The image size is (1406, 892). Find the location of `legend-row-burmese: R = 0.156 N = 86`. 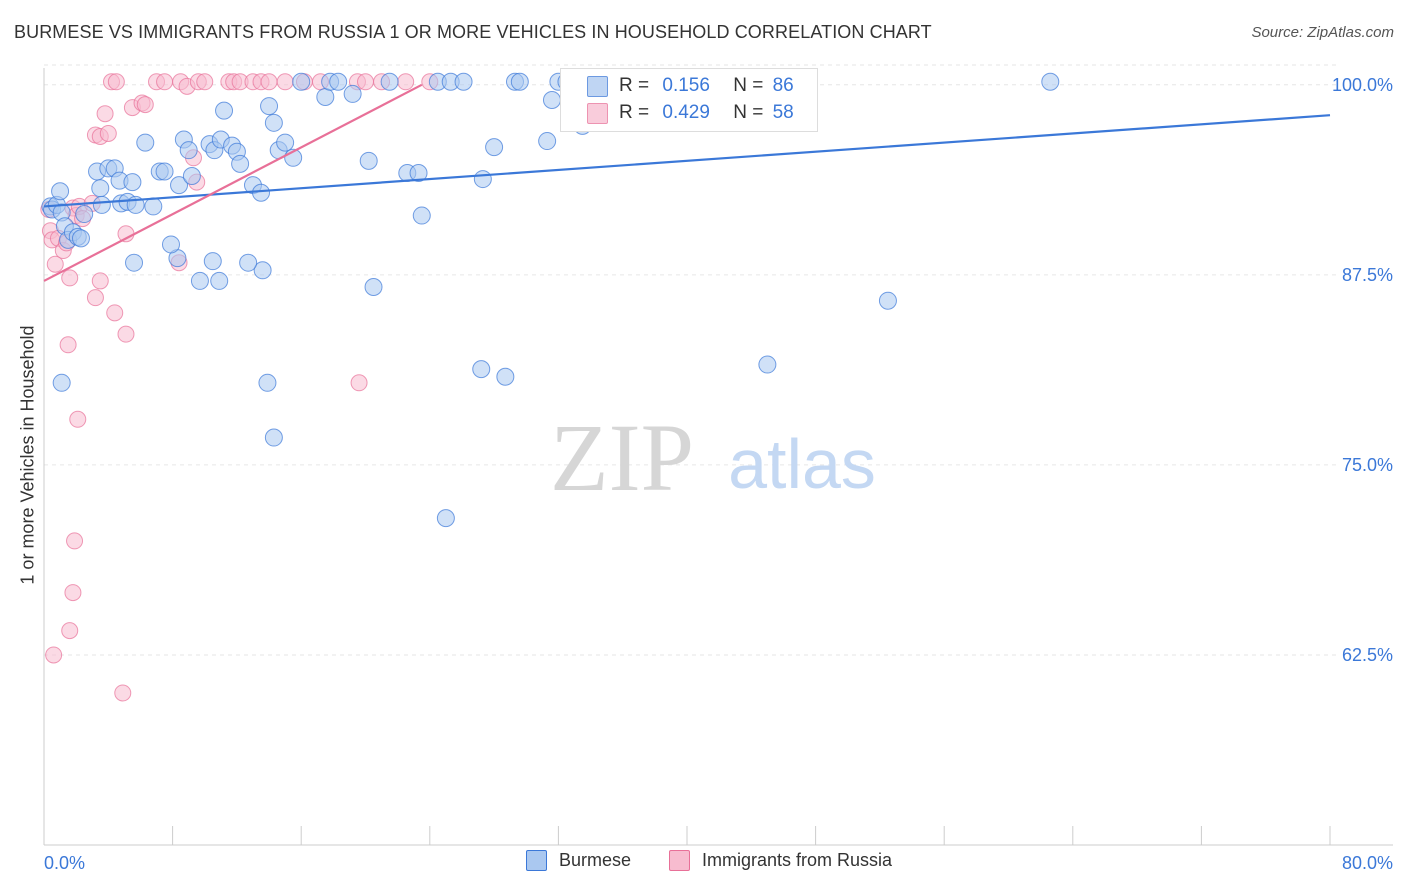

legend-row-burmese: R = 0.156 N = 86 is located at coordinates (690, 86).